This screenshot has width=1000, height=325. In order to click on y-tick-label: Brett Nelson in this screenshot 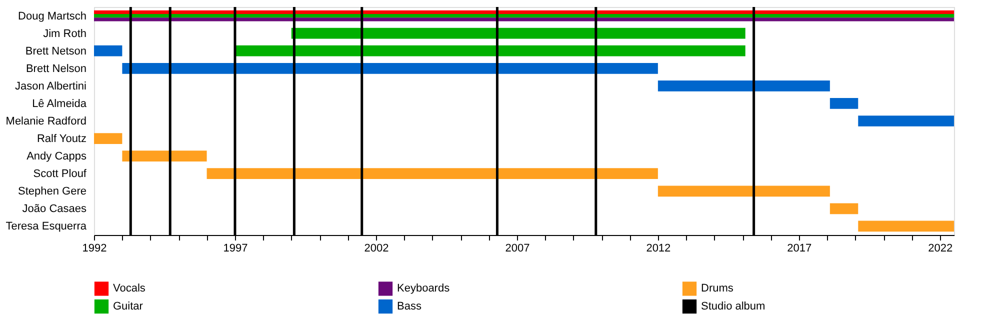, I will do `click(56, 68)`.